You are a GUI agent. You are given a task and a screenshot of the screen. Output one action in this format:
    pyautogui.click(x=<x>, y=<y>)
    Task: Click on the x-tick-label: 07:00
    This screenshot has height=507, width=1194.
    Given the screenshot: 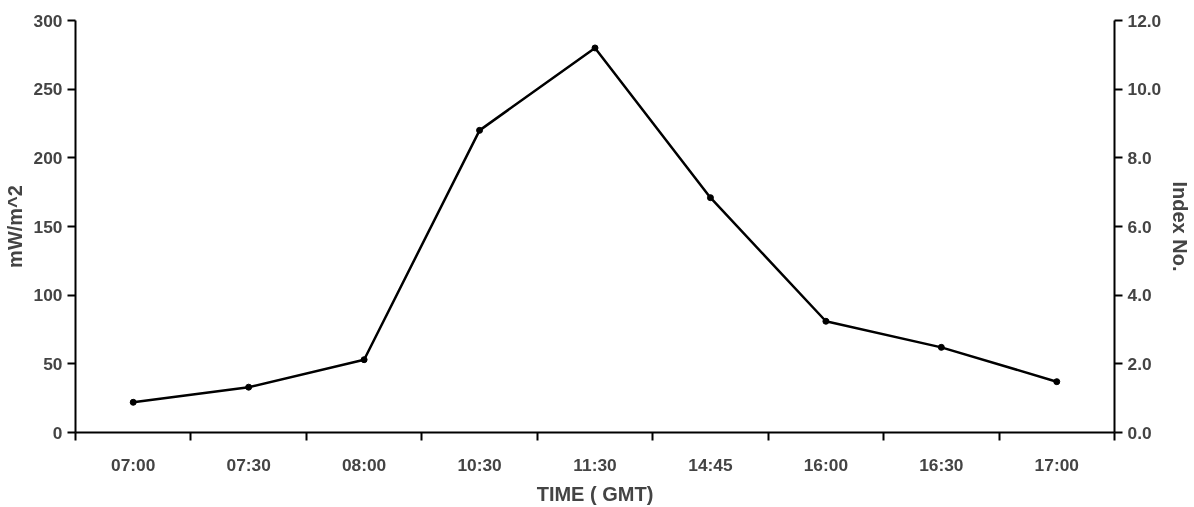 What is the action you would take?
    pyautogui.click(x=133, y=464)
    